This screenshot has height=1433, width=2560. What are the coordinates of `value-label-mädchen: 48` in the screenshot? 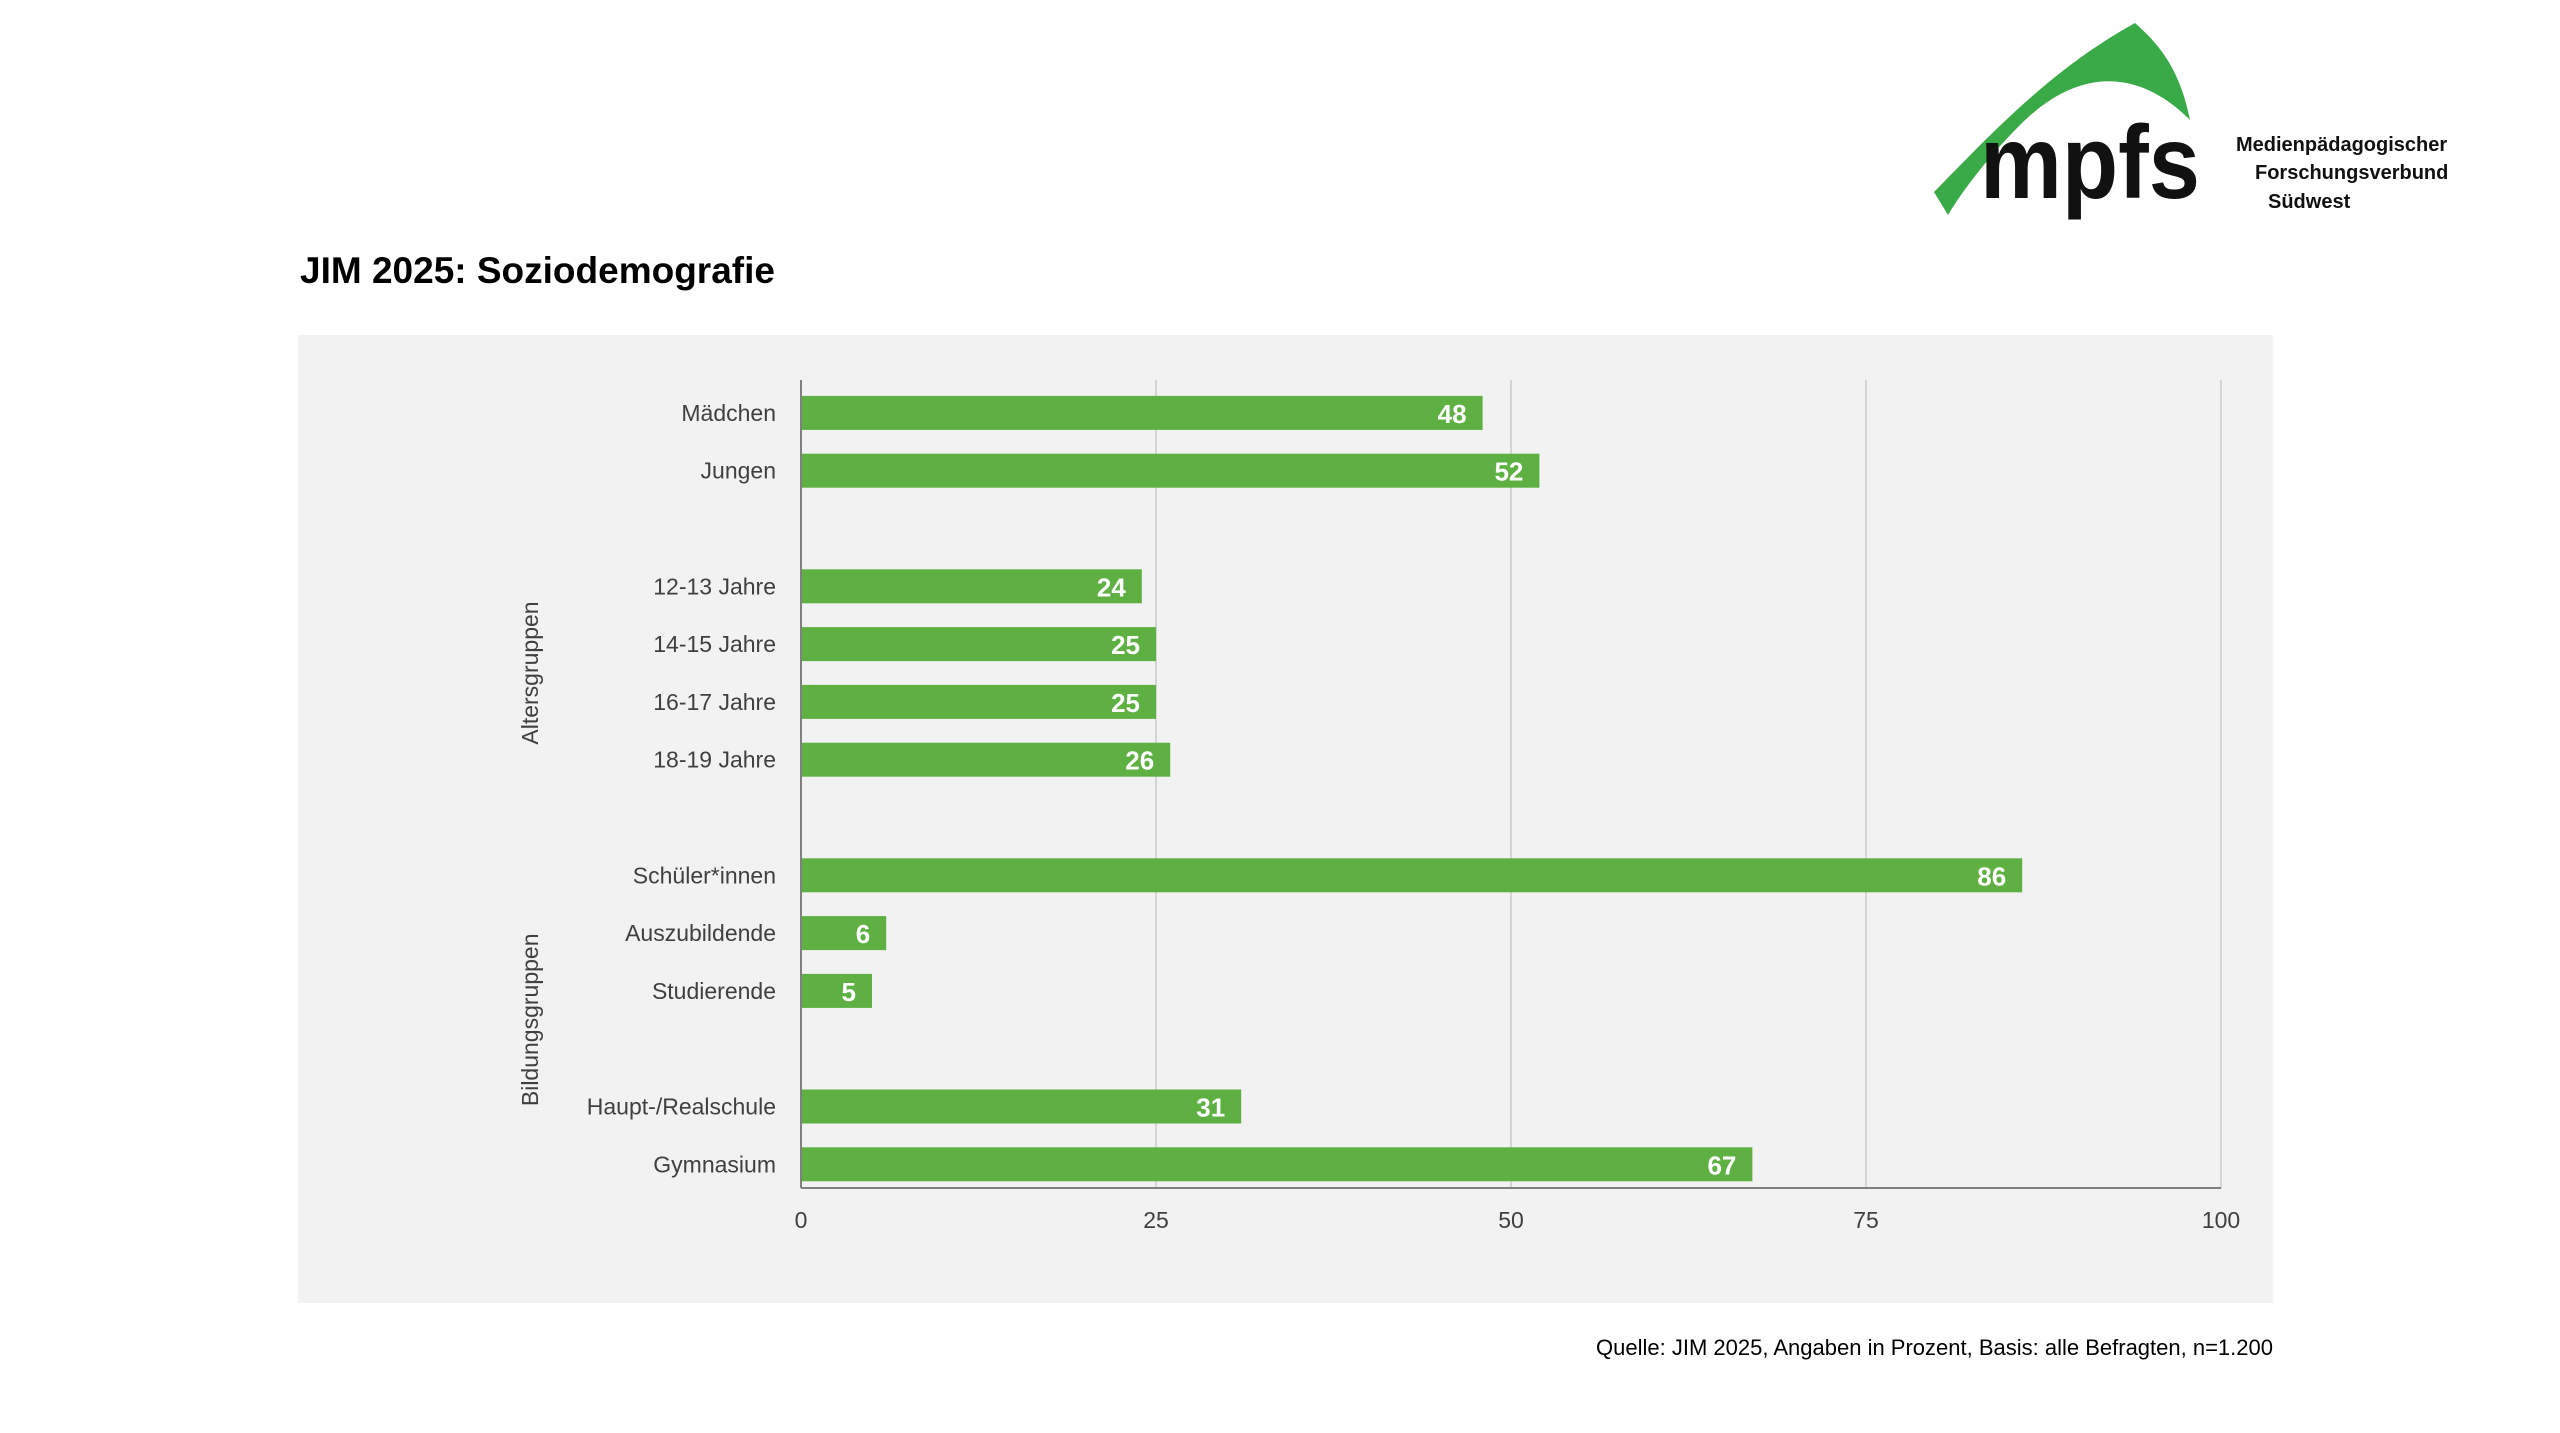 It's located at (1452, 414).